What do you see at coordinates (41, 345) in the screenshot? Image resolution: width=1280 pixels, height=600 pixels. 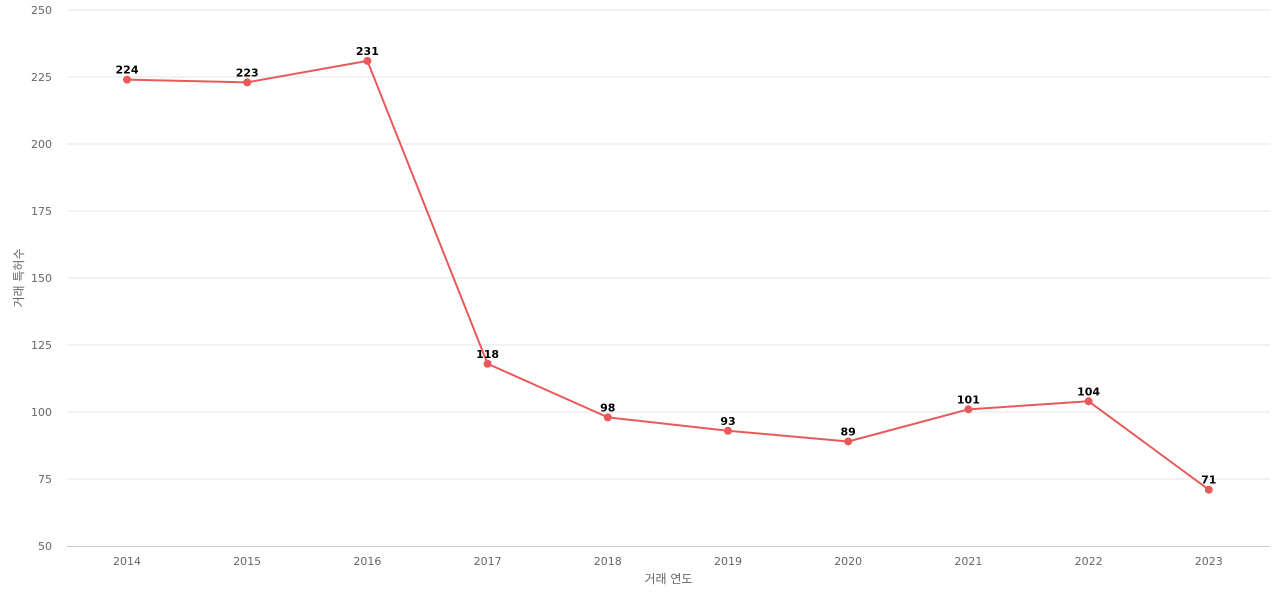 I see `y-tick-label-125: 125` at bounding box center [41, 345].